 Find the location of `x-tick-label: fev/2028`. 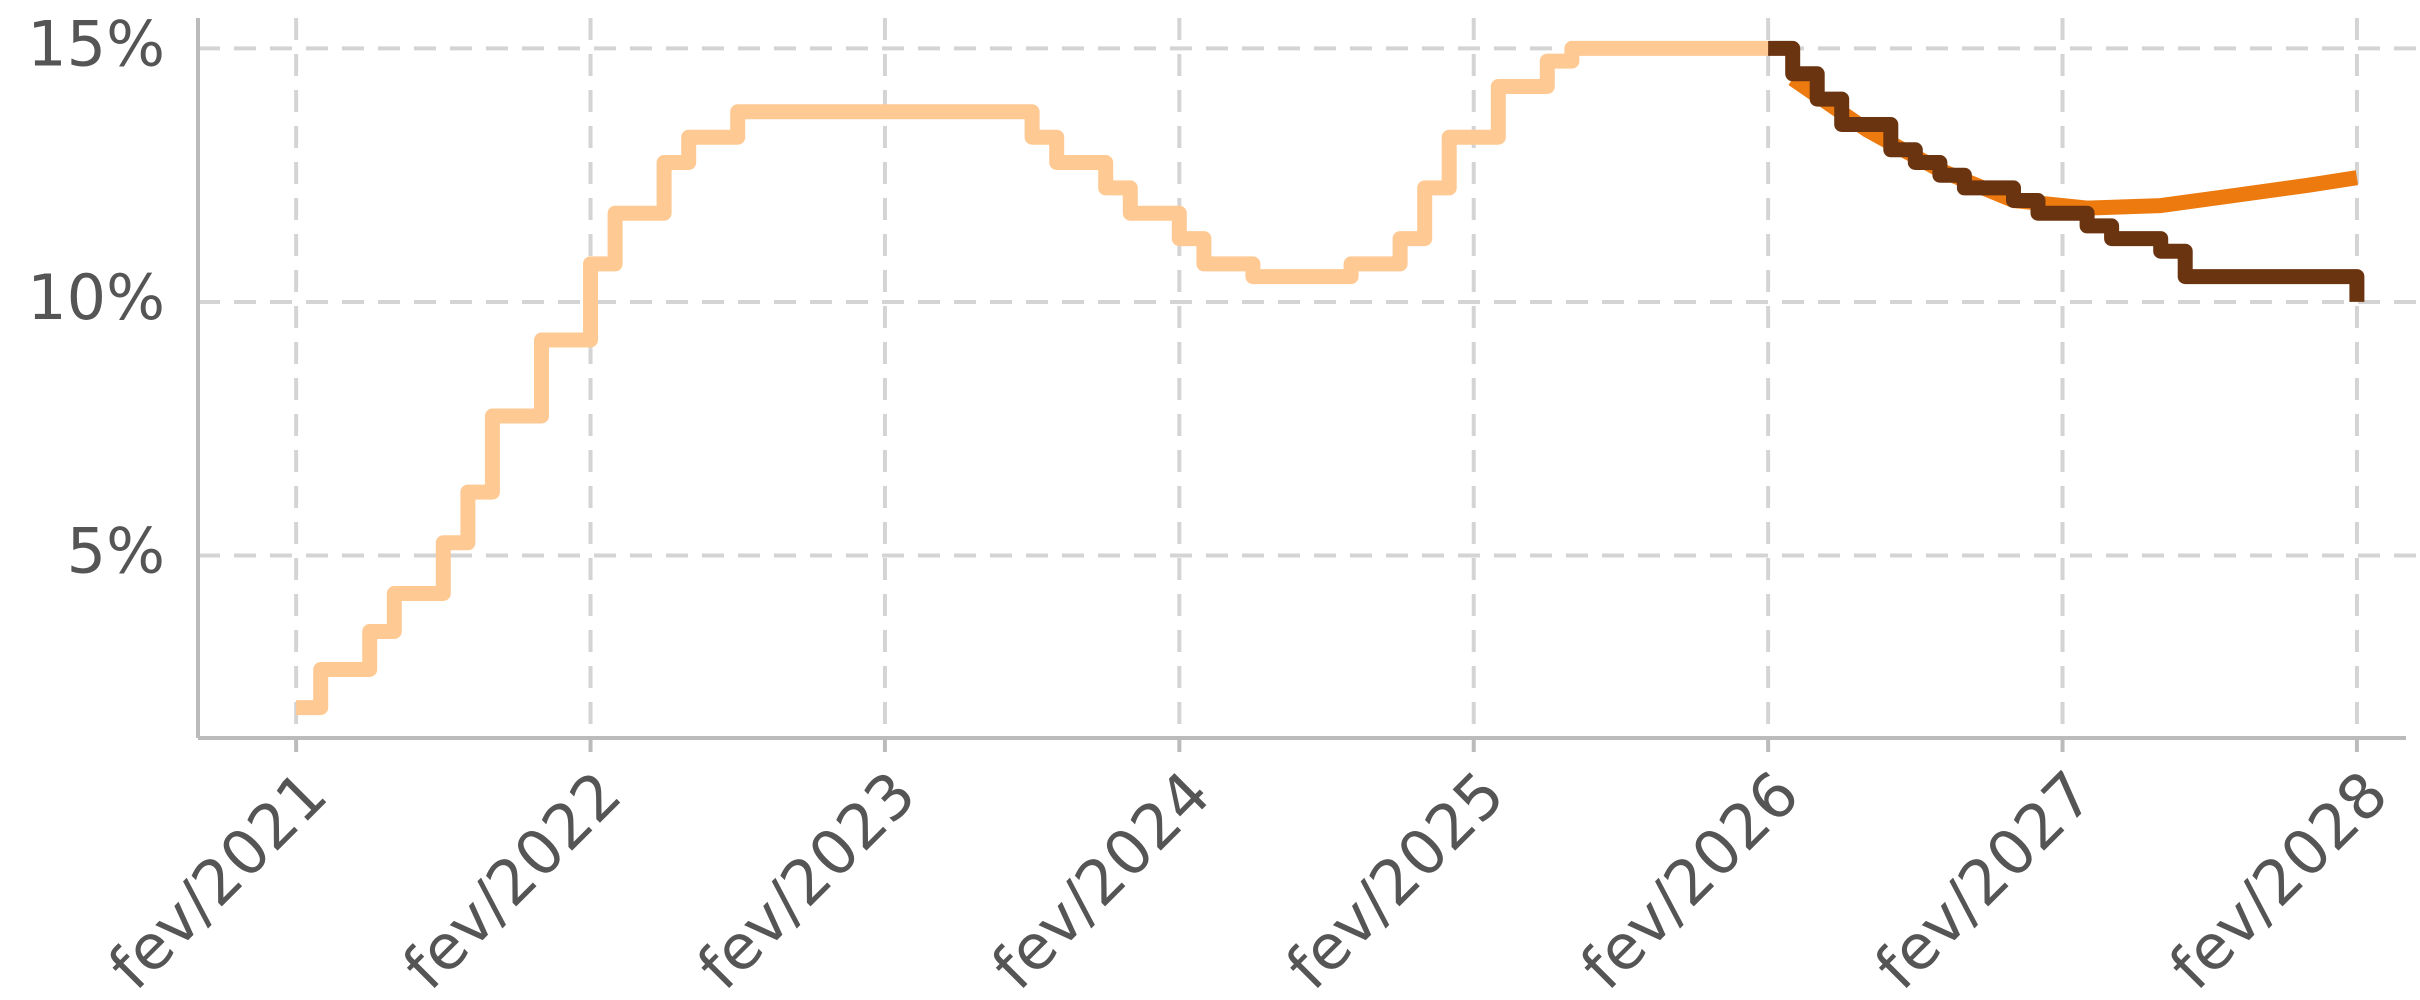

x-tick-label: fev/2028 is located at coordinates (2278, 878).